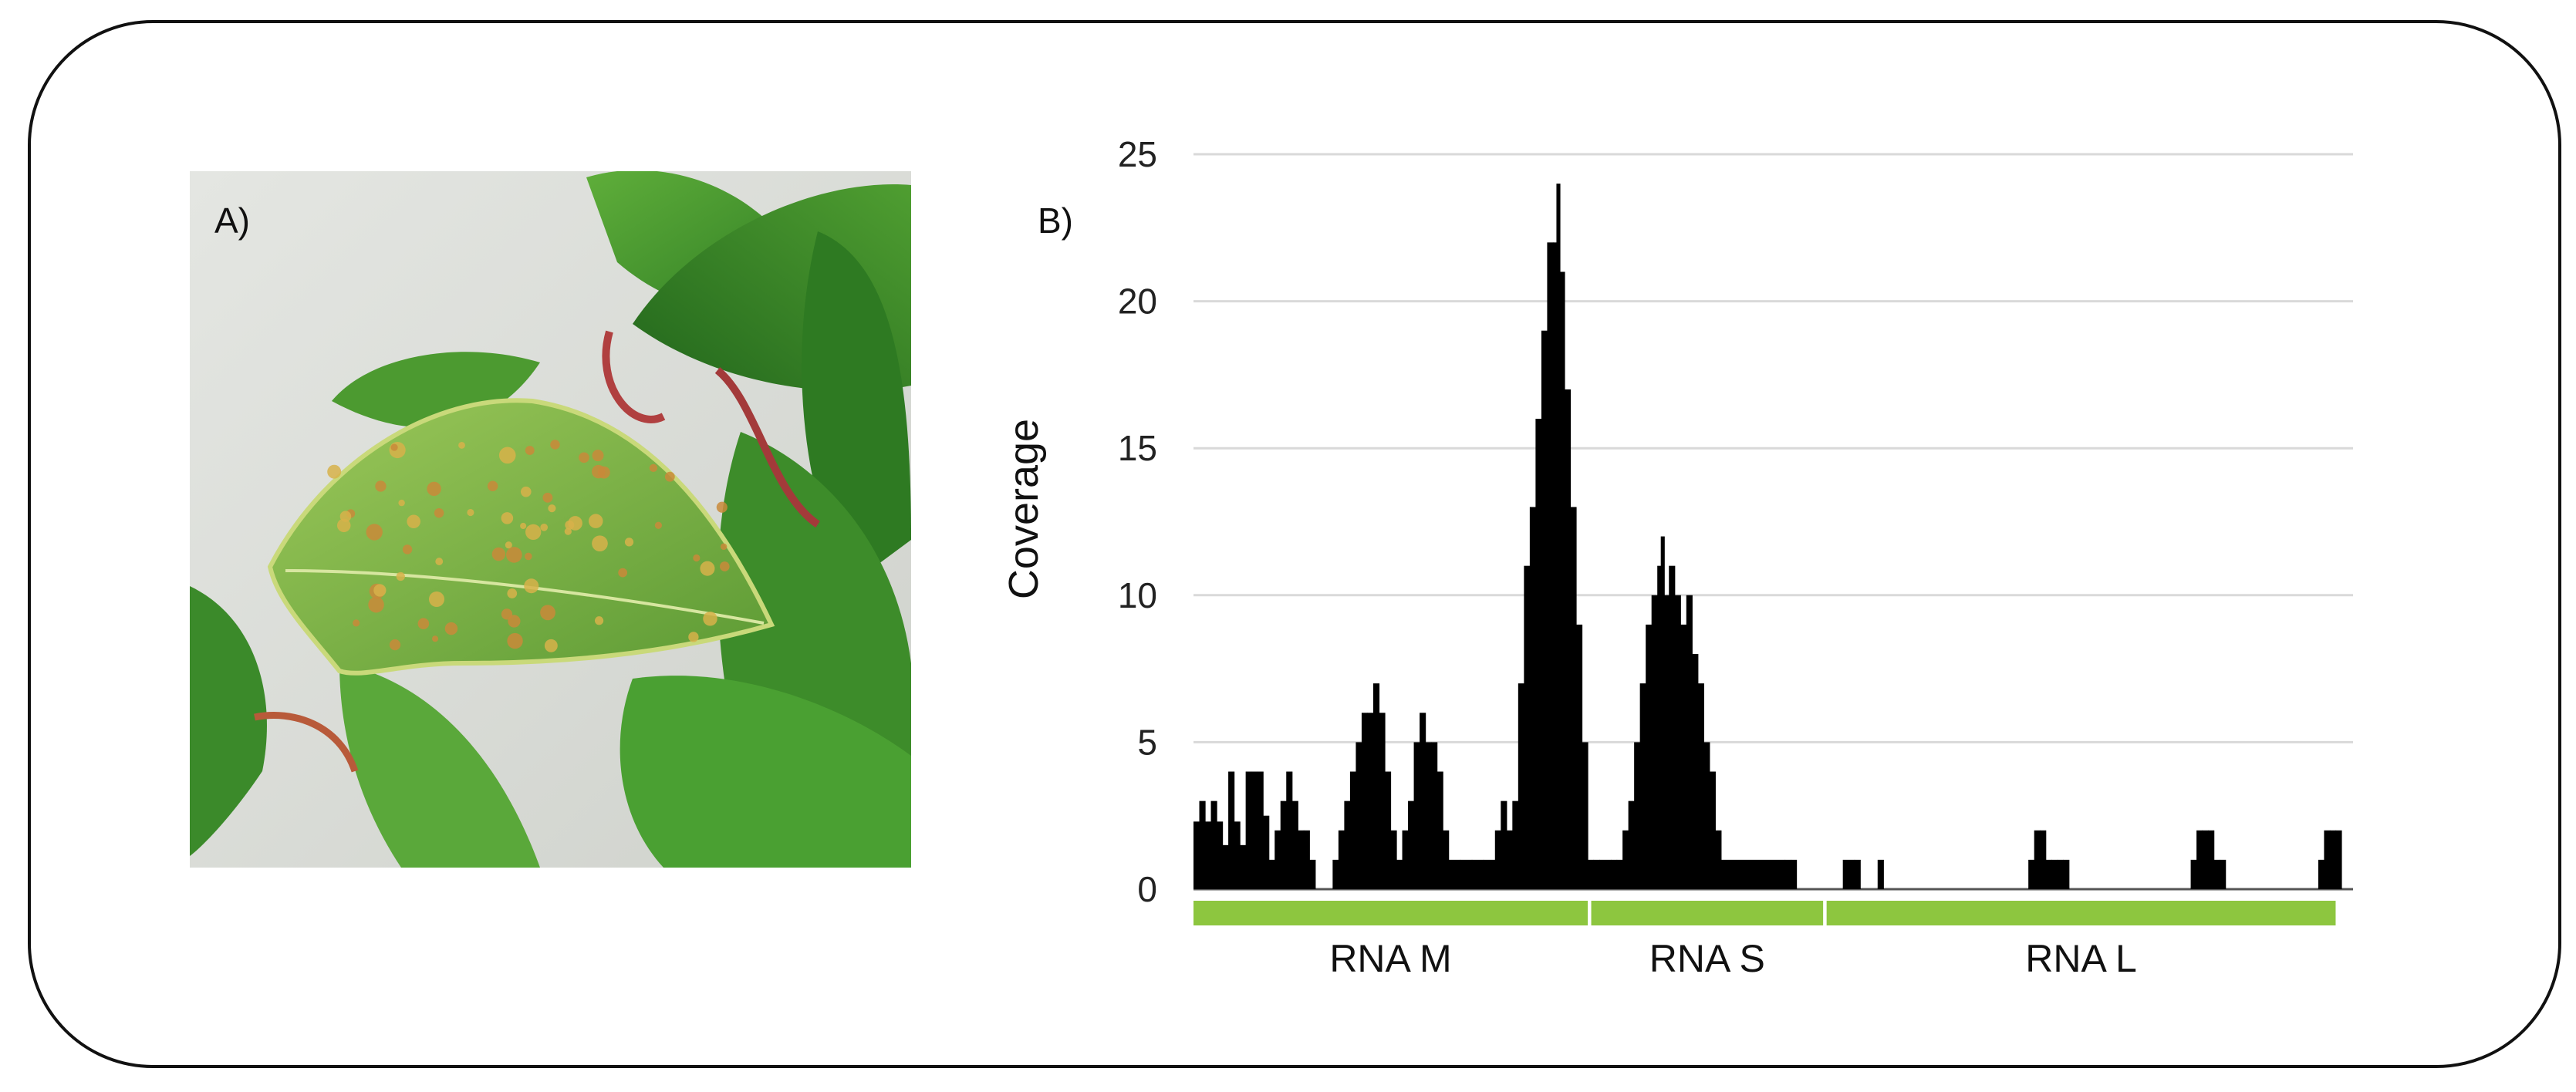 This screenshot has height=1092, width=2576. I want to click on y-tick-label: 25, so click(1138, 154).